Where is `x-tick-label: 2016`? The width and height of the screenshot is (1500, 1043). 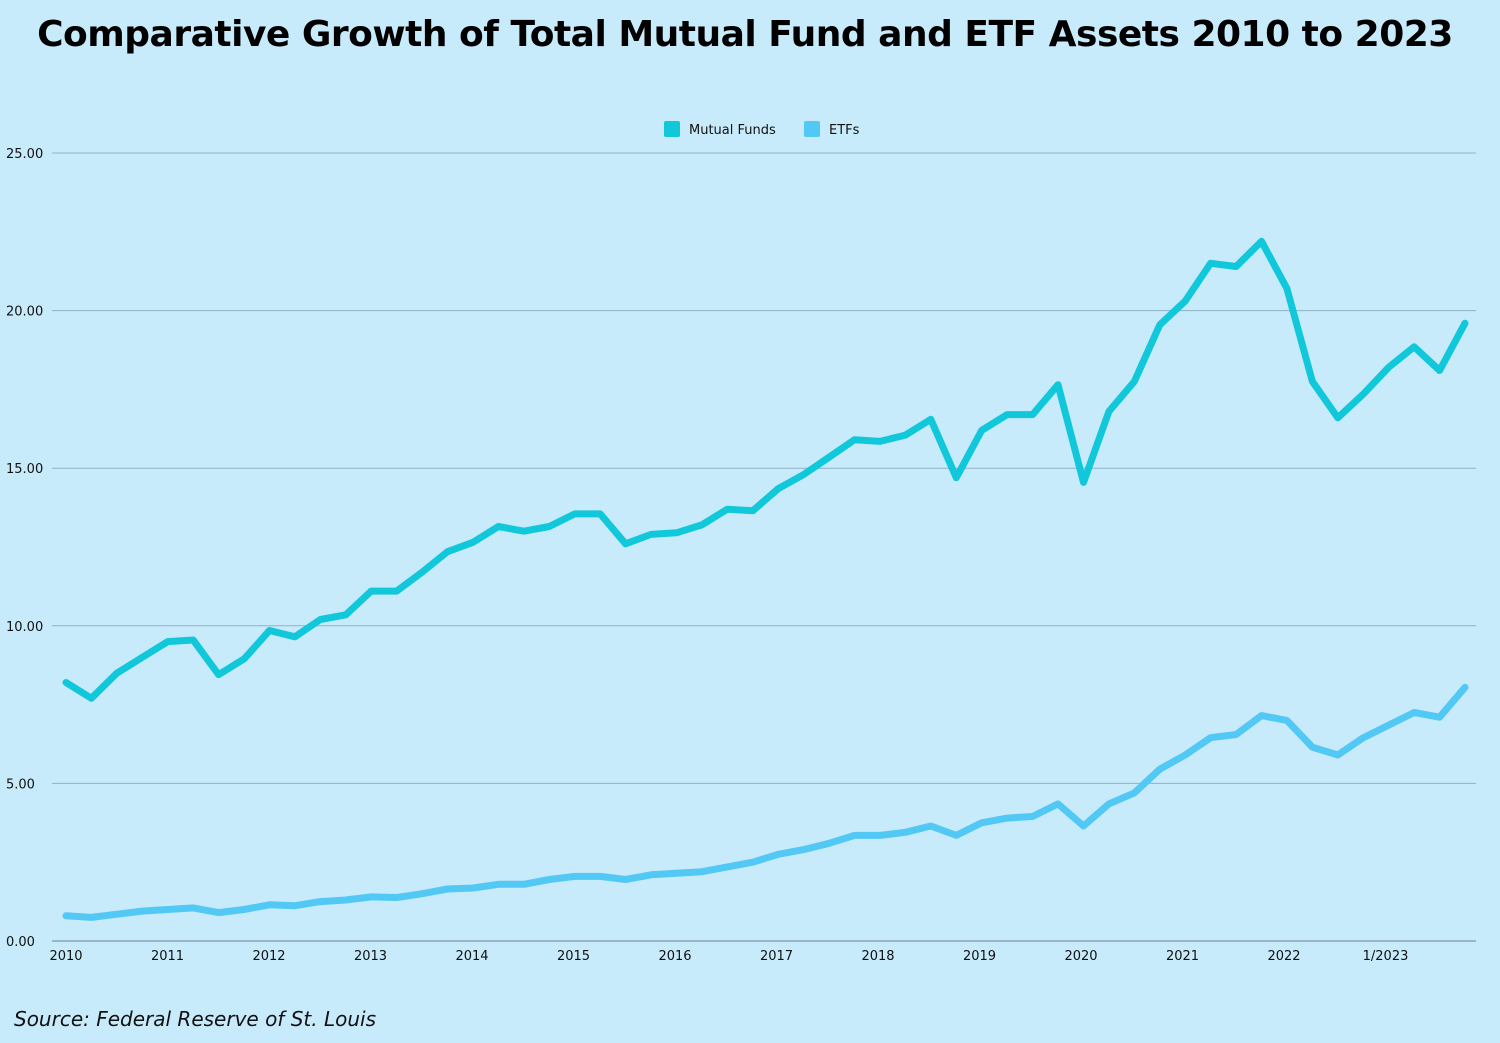
x-tick-label: 2016 is located at coordinates (674, 956).